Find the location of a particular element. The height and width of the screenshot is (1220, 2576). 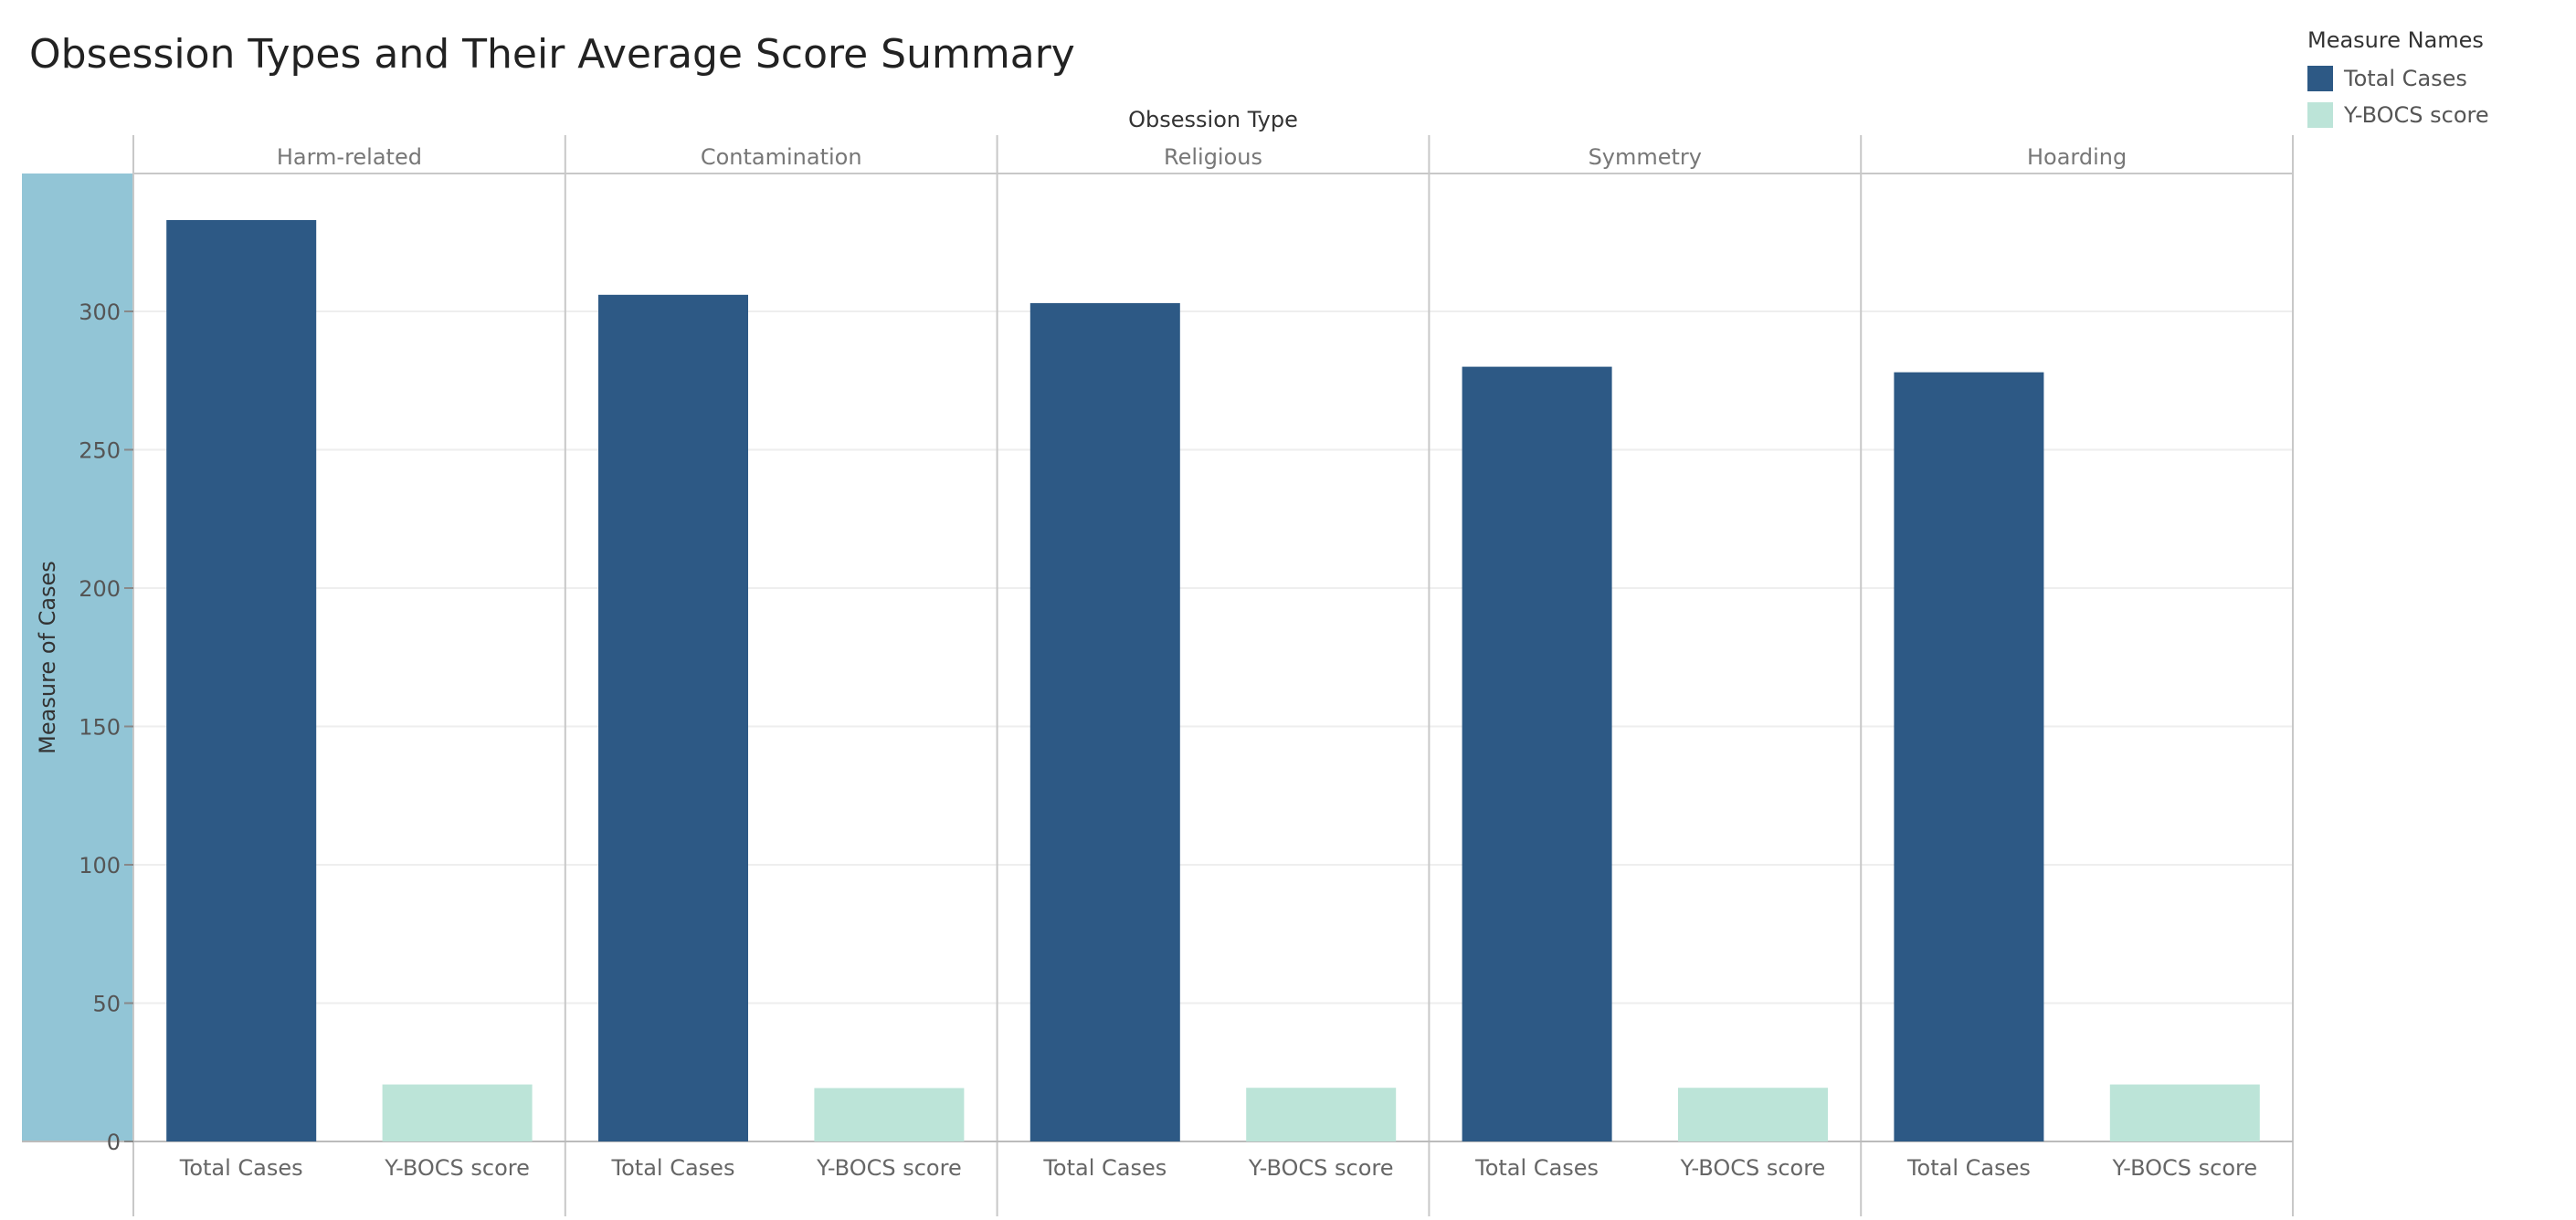

y-tick-label: 100 is located at coordinates (100, 865).